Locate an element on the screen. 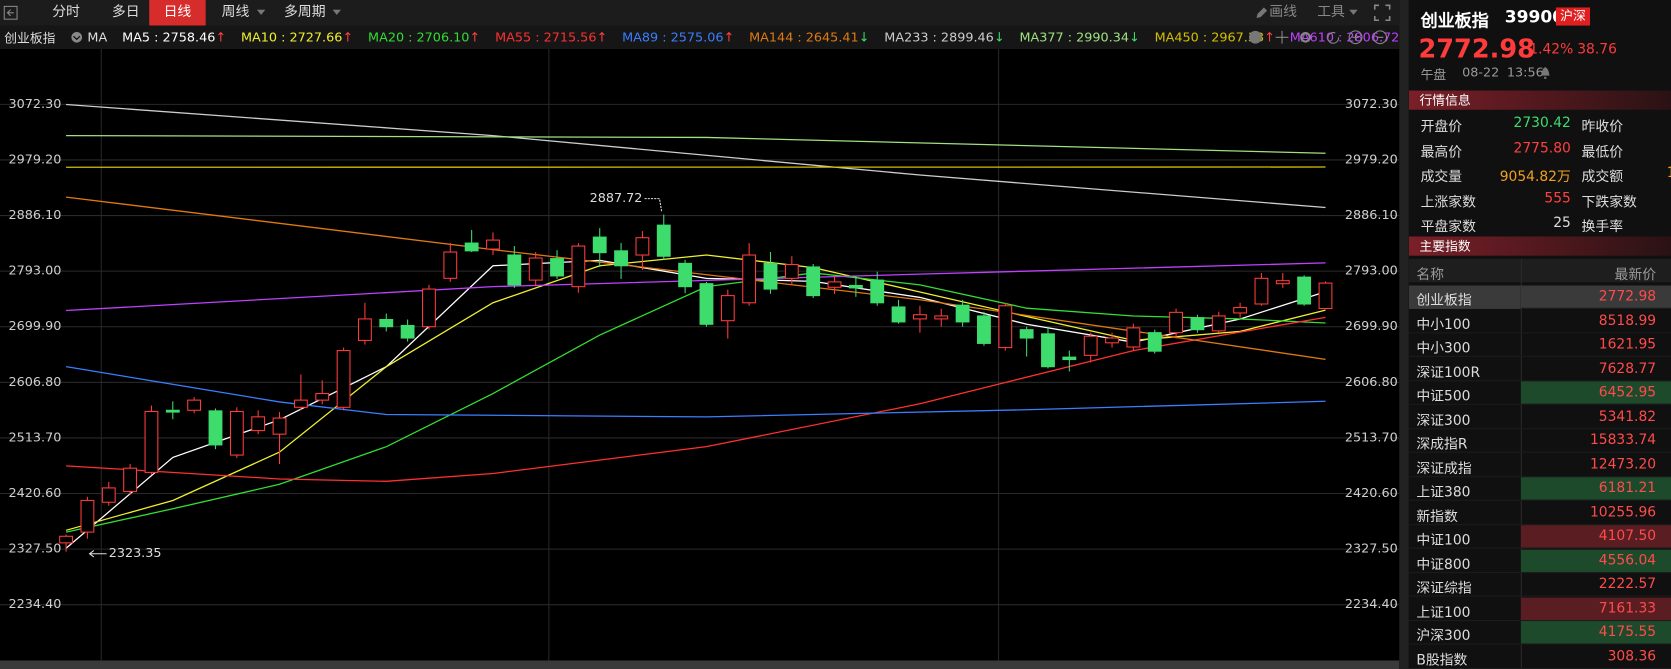  index-name: 沪深300 is located at coordinates (1443, 636).